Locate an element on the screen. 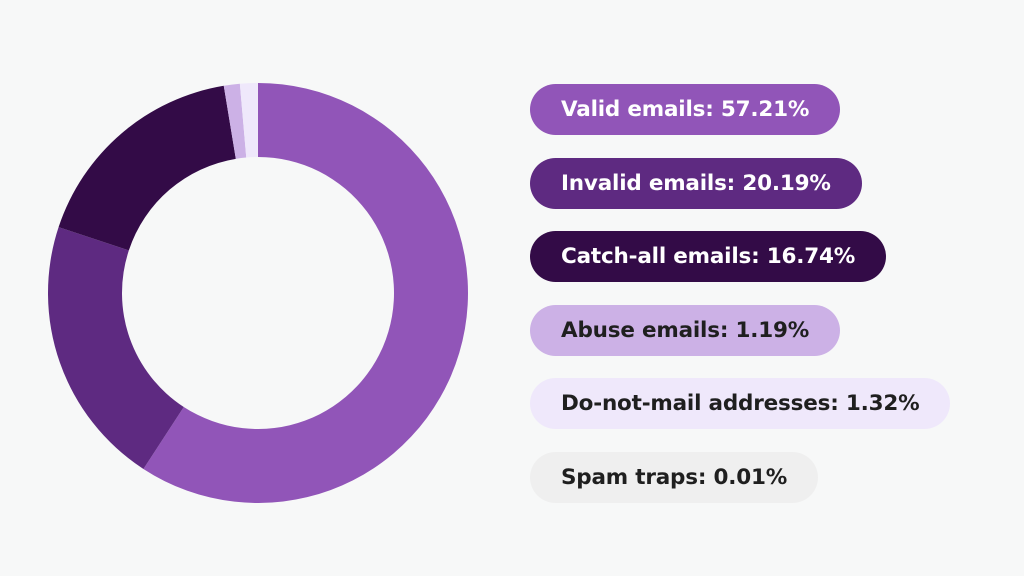  legend-item-2: Catch-all emails: 16.74% is located at coordinates (708, 256).